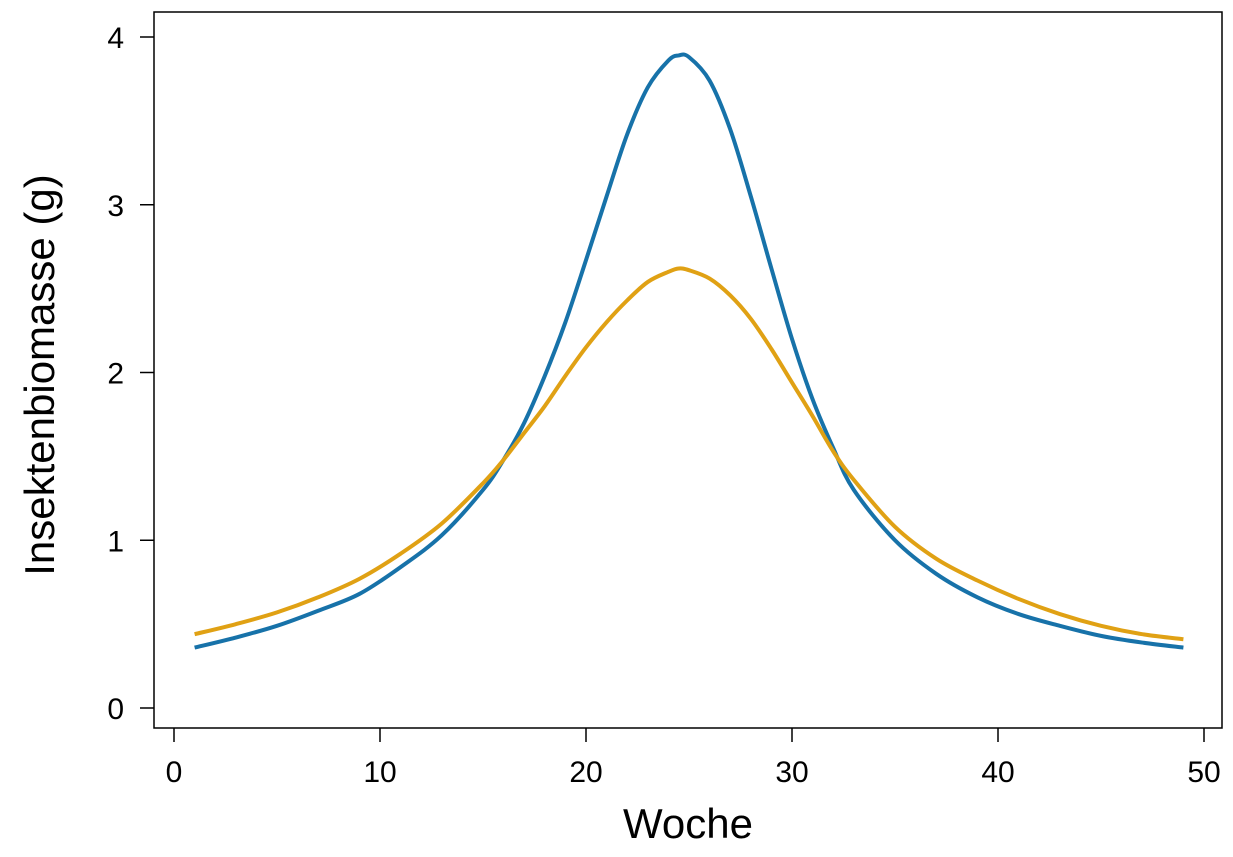  I want to click on y-axis-label: Insektenbiomasse (g), so click(39, 375).